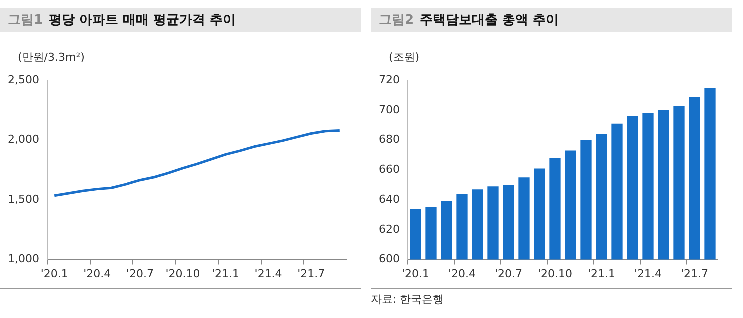  Describe the element at coordinates (52, 58) in the screenshot. I see `y-axis-title: (만원/3.3m²)` at that location.